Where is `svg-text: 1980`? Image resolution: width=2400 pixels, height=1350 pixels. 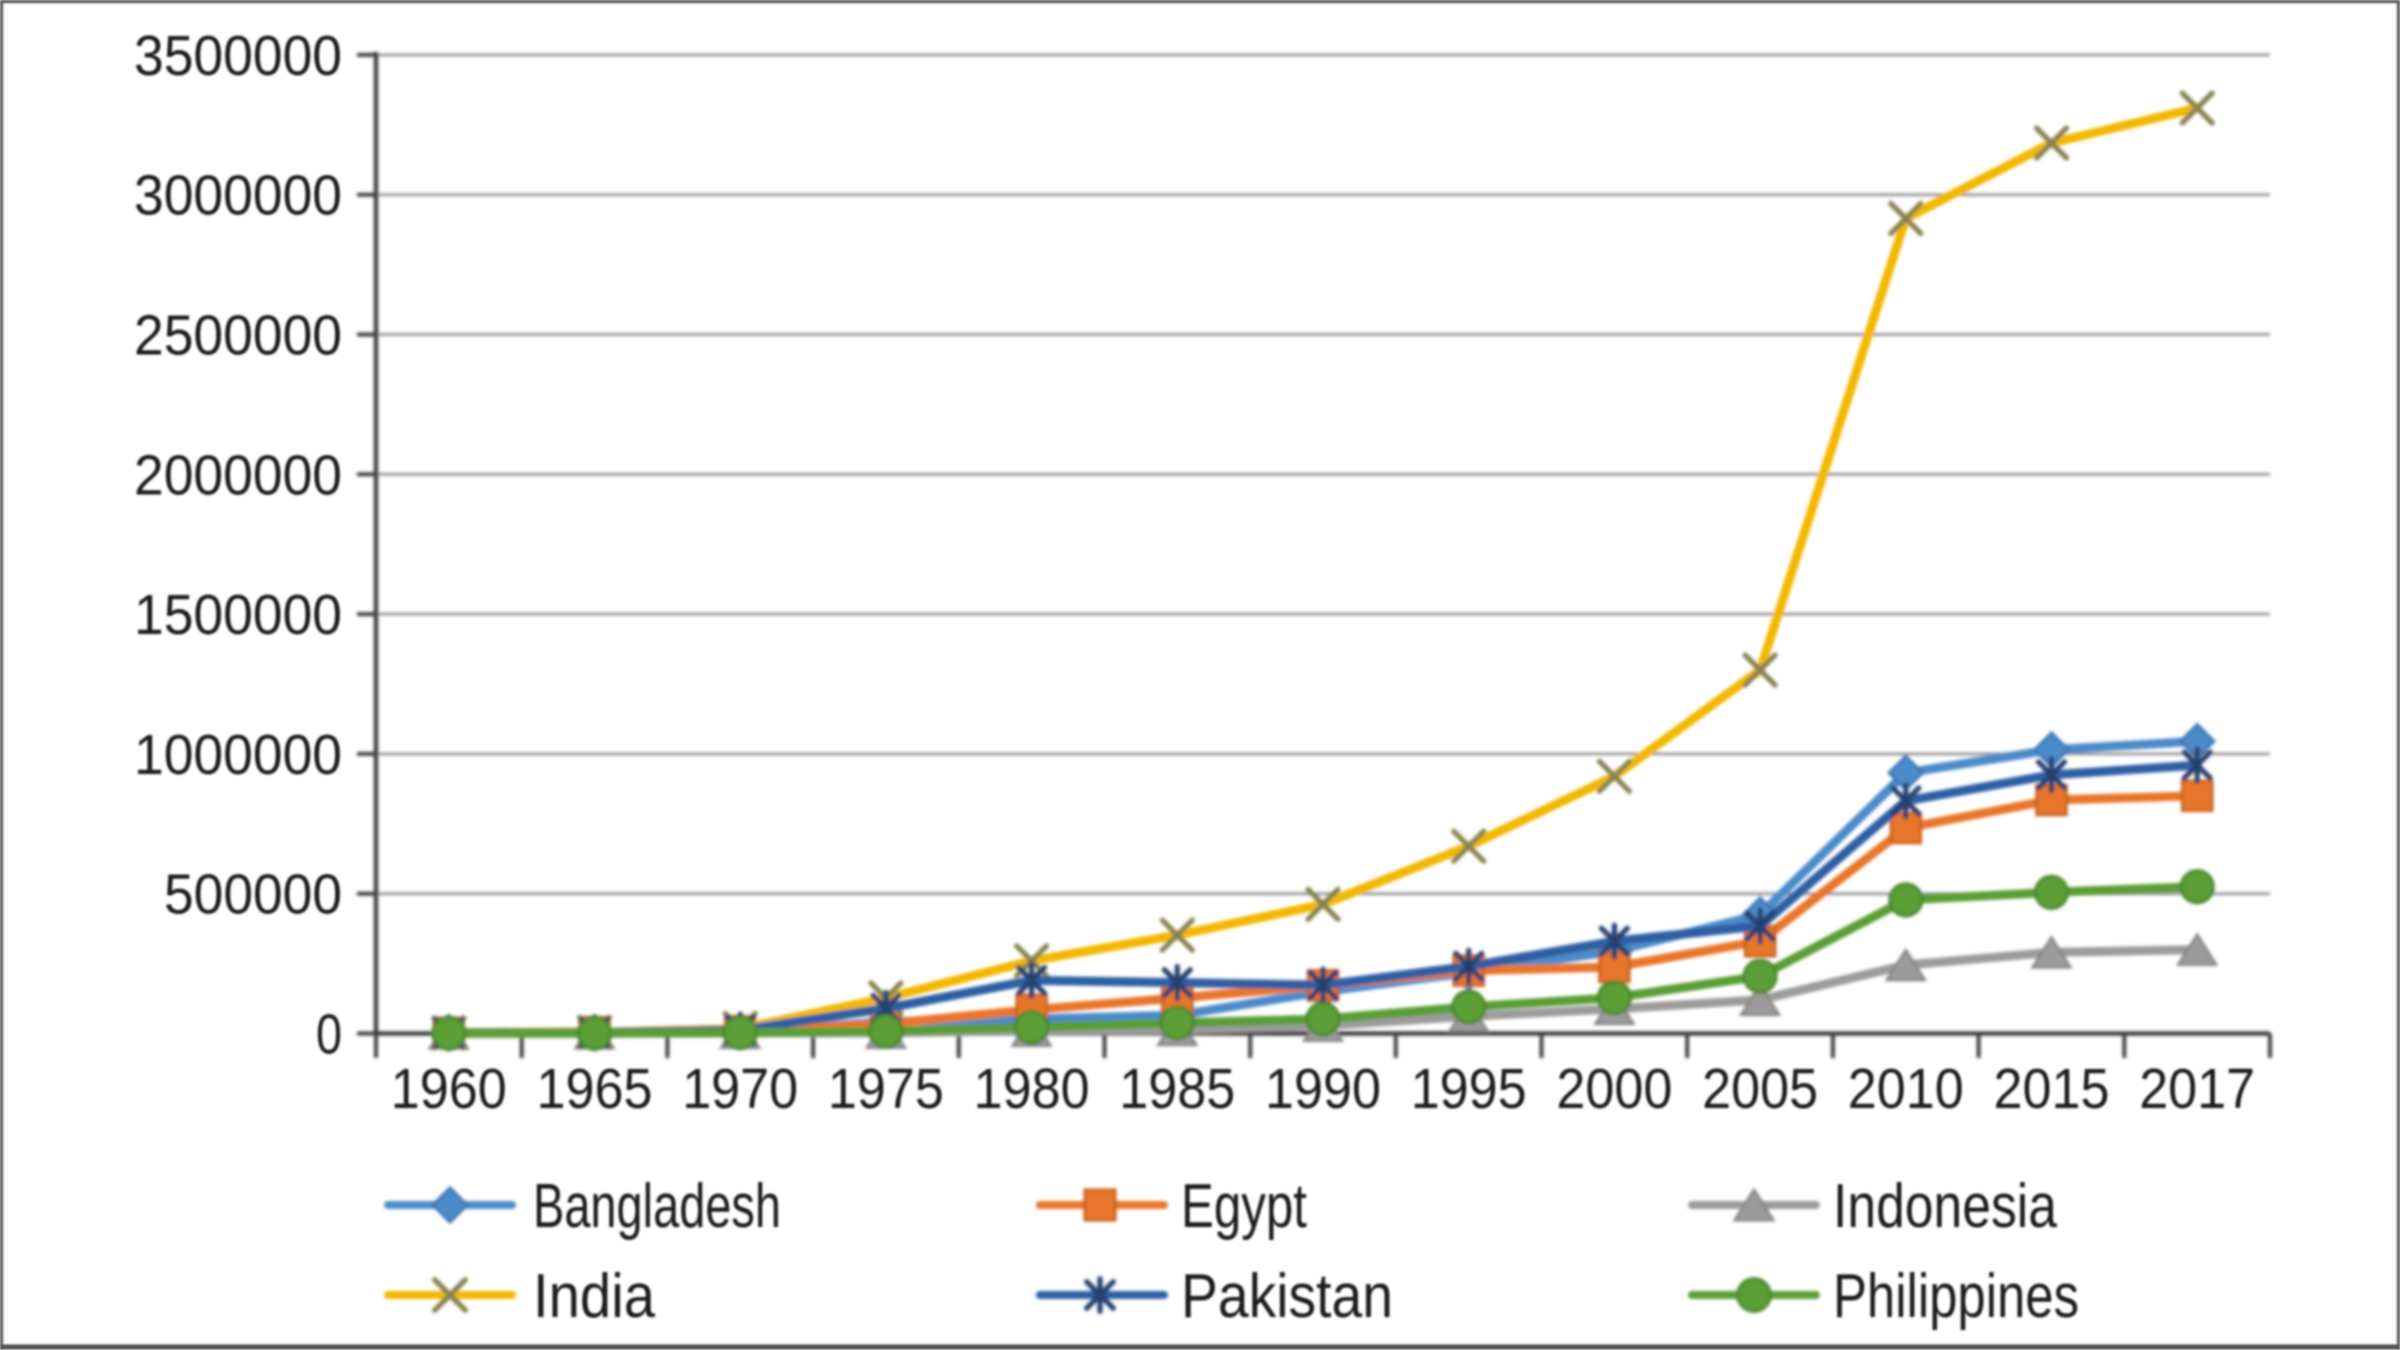
svg-text: 1980 is located at coordinates (1032, 1089).